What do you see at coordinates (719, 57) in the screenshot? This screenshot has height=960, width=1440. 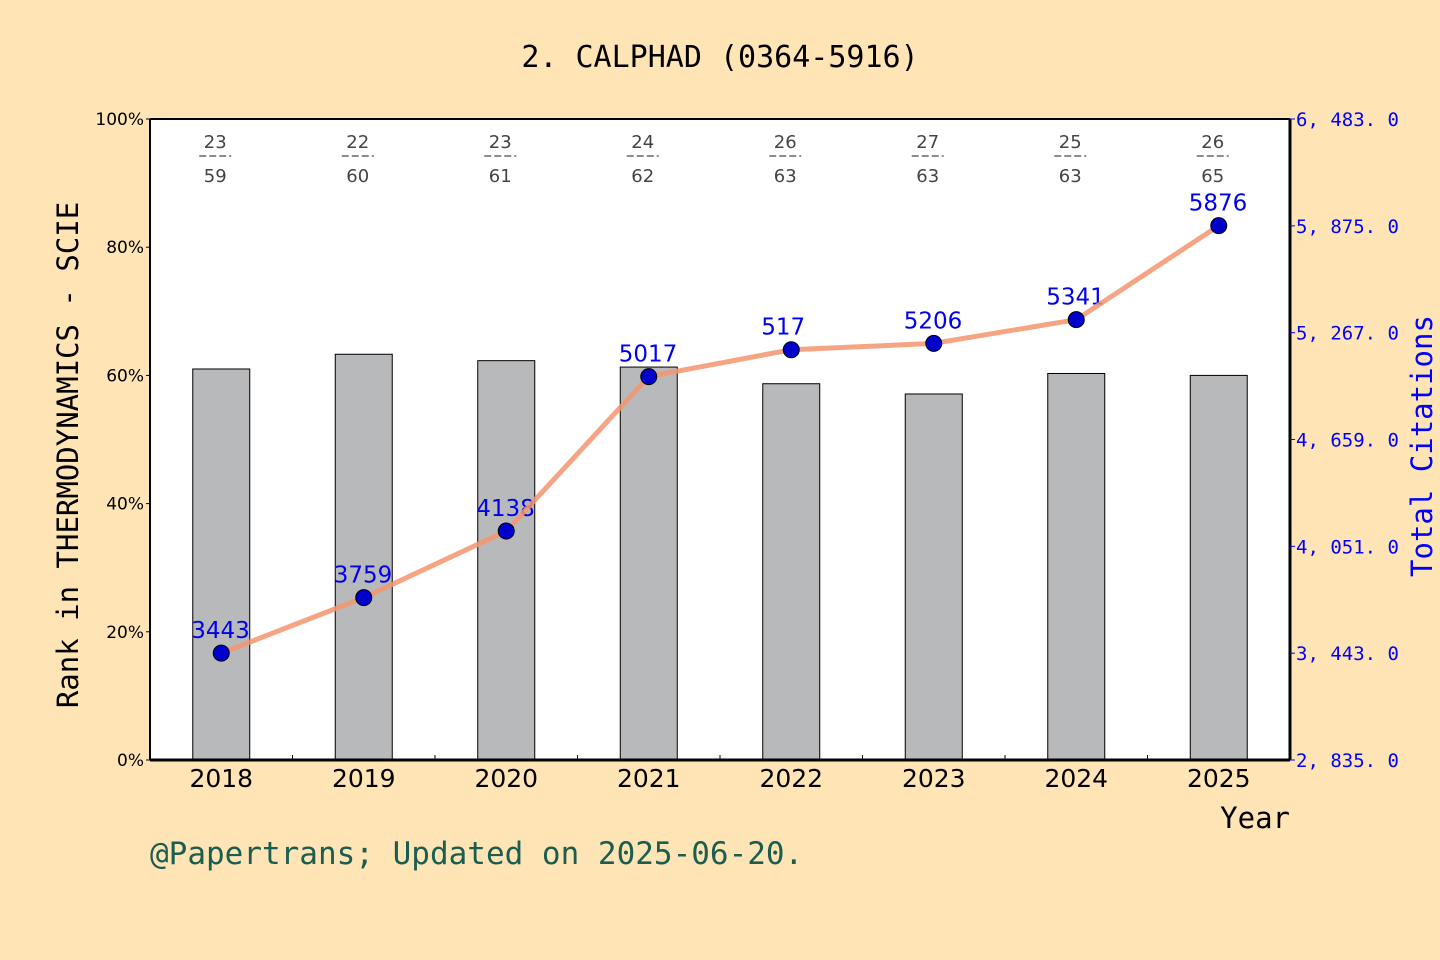 I see `chart-title: 2. CALPHAD (0364-5916)` at bounding box center [719, 57].